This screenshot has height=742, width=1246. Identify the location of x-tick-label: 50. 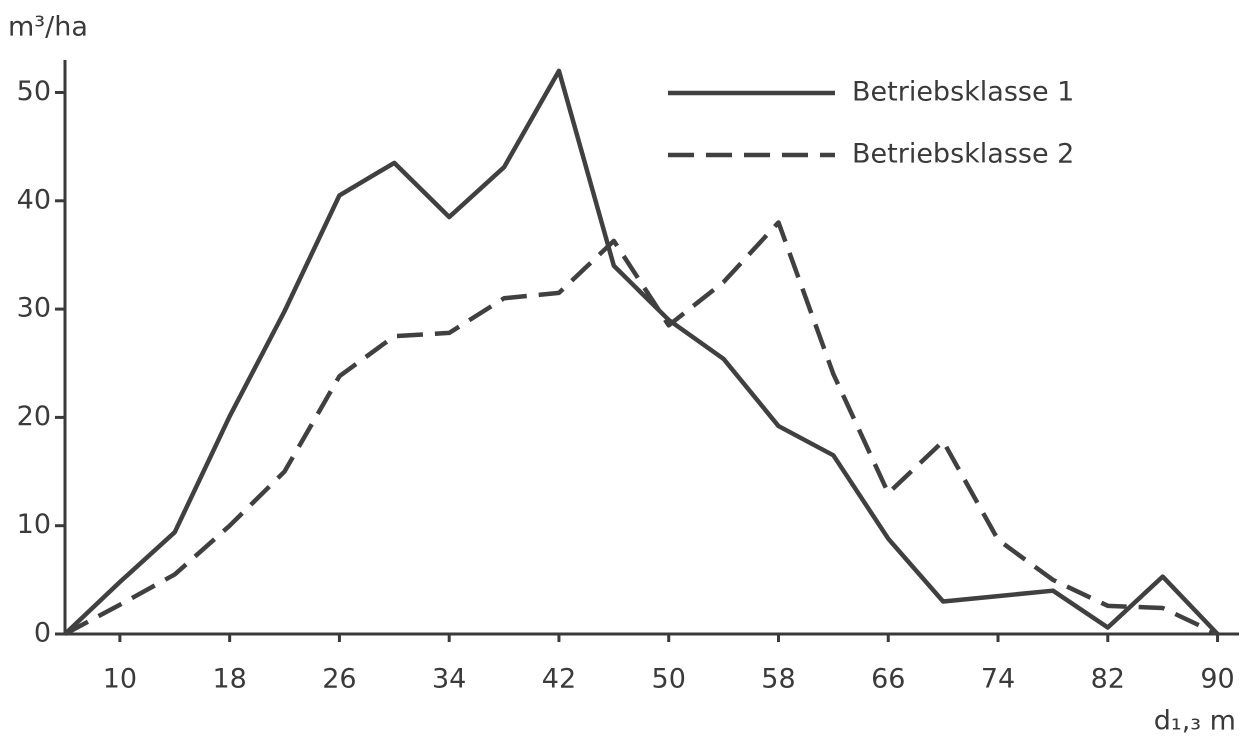
(669, 679).